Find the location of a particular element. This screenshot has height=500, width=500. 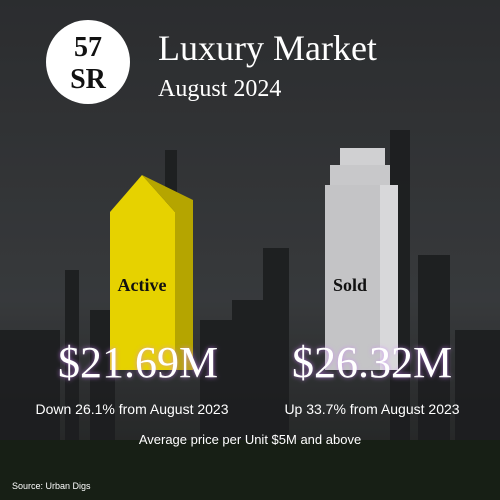

sold-price: $26.32M is located at coordinates (372, 362).